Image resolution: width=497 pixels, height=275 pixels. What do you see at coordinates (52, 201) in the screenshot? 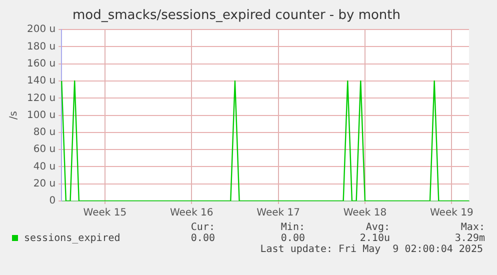
I see `y-tick-label: 0` at bounding box center [52, 201].